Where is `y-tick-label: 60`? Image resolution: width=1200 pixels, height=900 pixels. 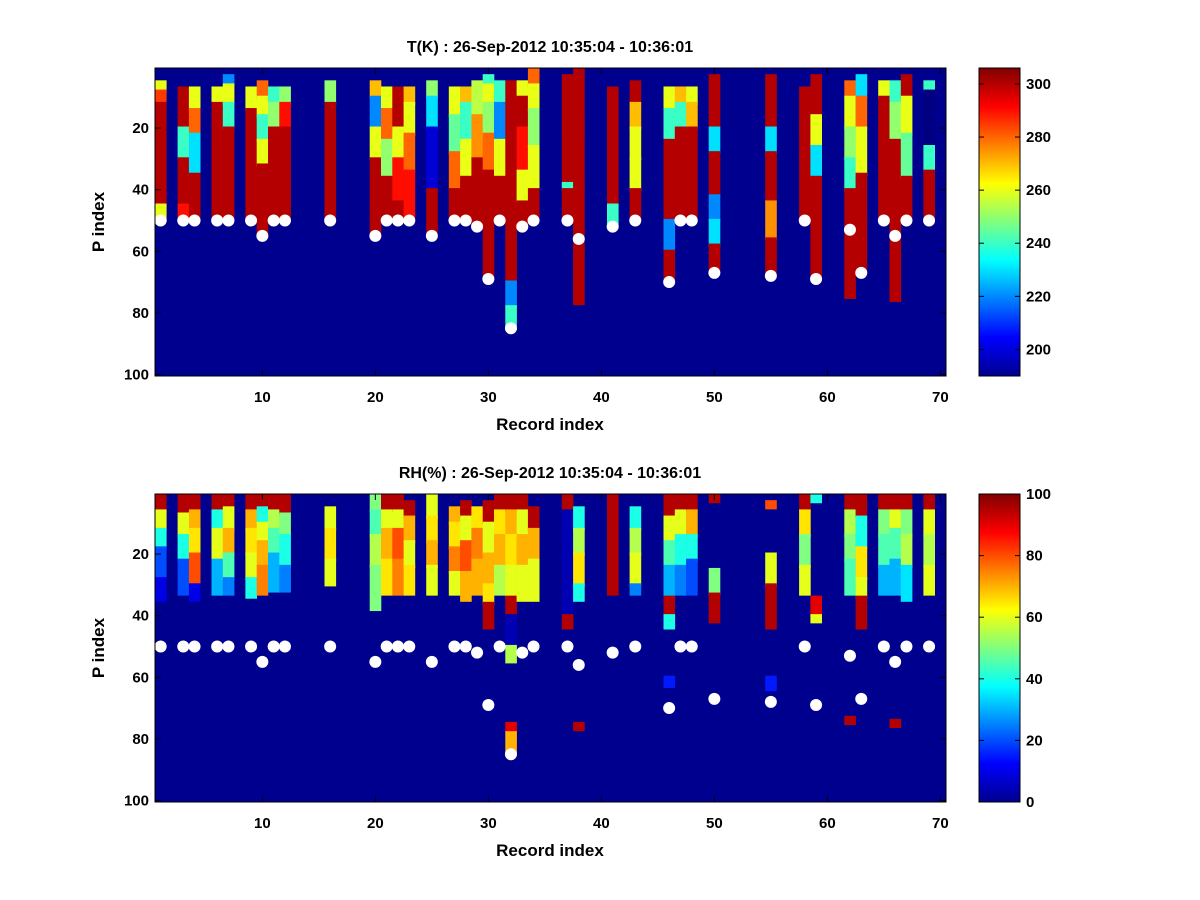
y-tick-label: 60 is located at coordinates (140, 251).